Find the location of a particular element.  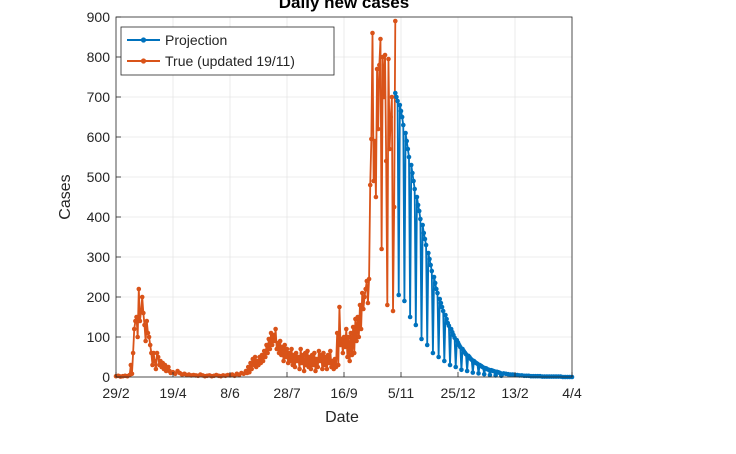

y-tick-label: 700 is located at coordinates (99, 97).